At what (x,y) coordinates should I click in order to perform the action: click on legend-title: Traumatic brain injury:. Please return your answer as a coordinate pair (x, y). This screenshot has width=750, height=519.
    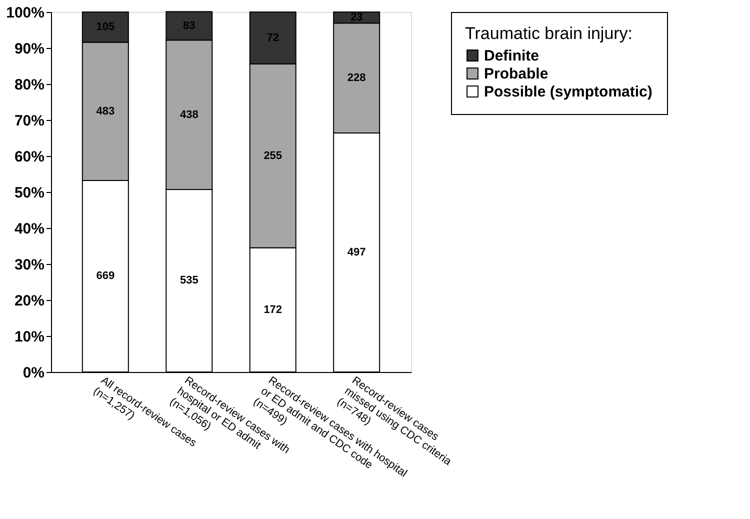
    Looking at the image, I should click on (549, 33).